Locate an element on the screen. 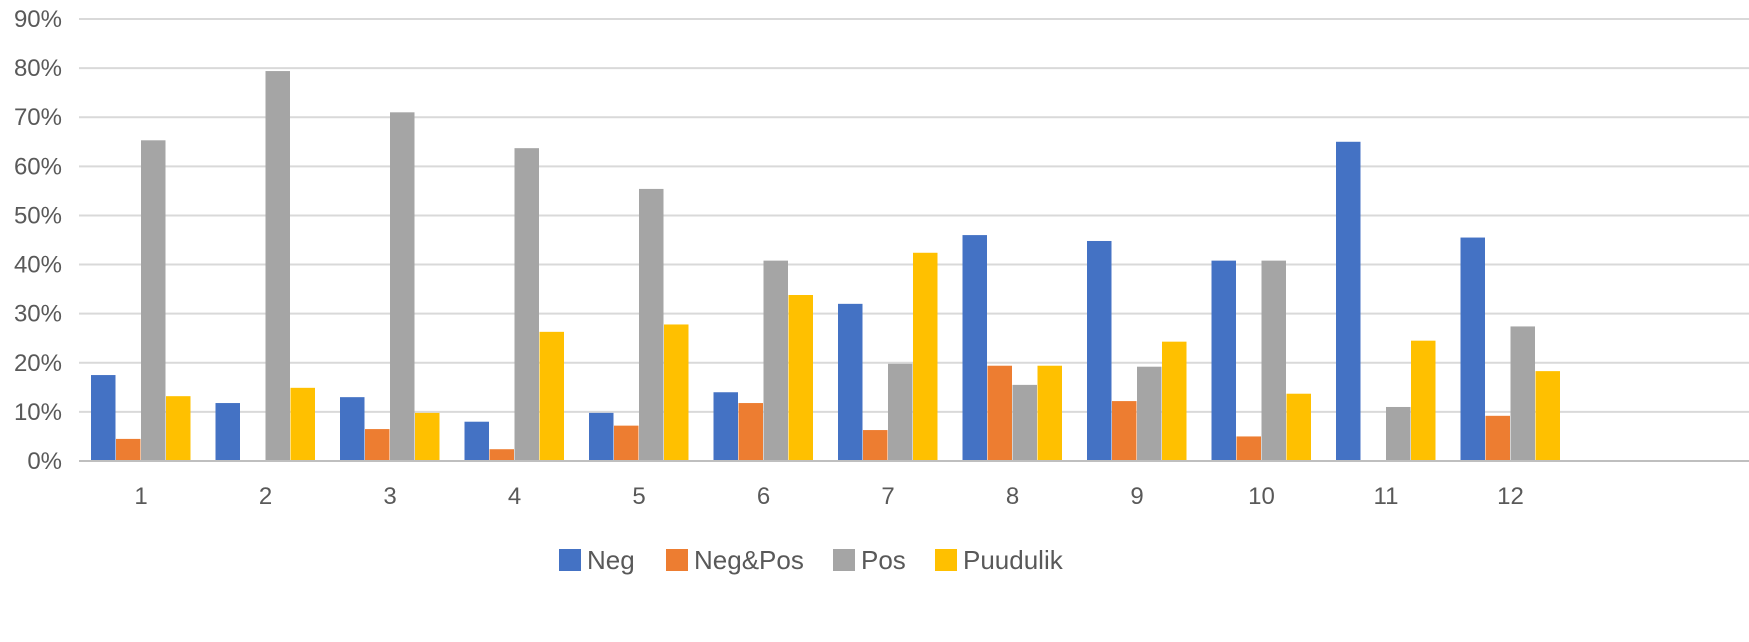 Image resolution: width=1749 pixels, height=642 pixels. x-tick-label: 4 is located at coordinates (514, 496).